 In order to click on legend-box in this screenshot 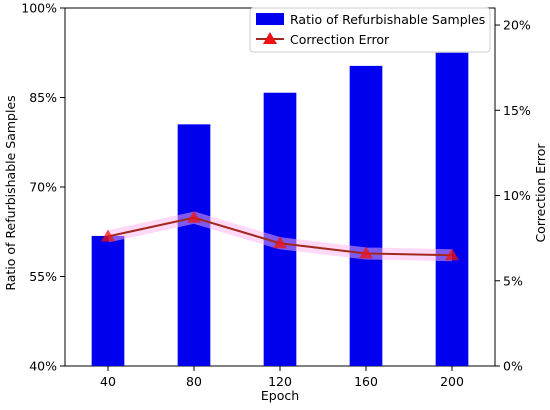, I will do `click(370, 30)`.